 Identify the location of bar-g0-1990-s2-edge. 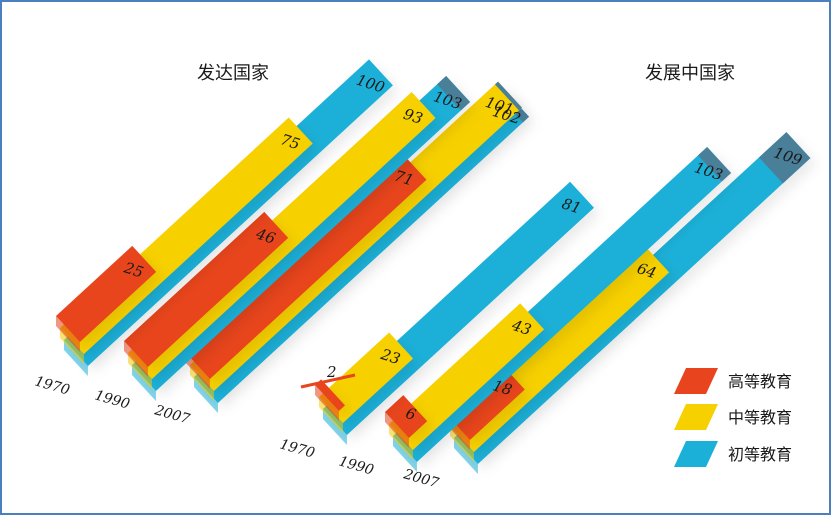
(136, 359).